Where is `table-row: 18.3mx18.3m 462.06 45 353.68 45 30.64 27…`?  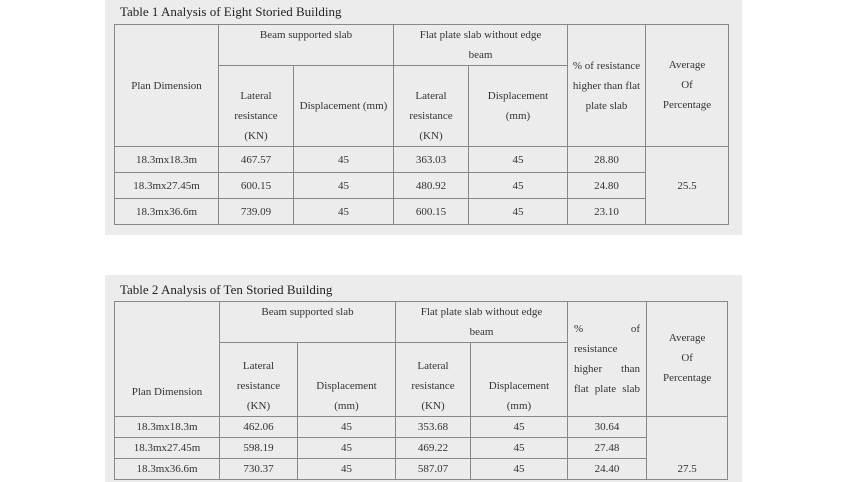 table-row: 18.3mx18.3m 462.06 45 353.68 45 30.64 27… is located at coordinates (421, 448).